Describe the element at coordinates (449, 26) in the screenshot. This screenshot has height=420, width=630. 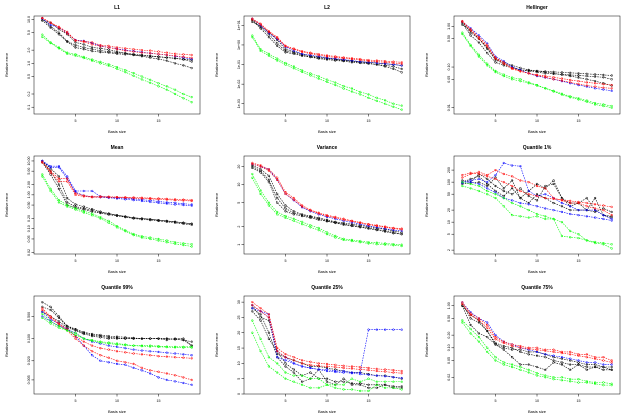
I see `y-tick-label: 1.00` at that location.